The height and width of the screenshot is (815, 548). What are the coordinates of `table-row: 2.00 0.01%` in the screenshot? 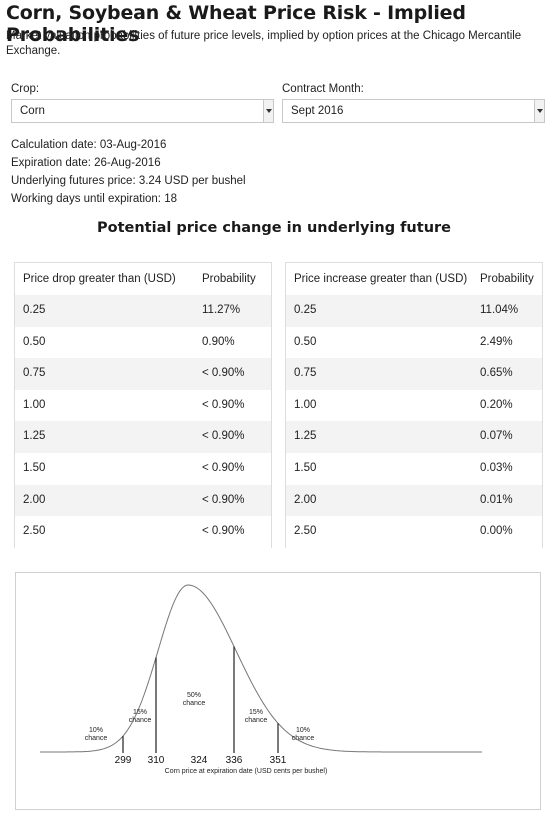 It's located at (414, 500).